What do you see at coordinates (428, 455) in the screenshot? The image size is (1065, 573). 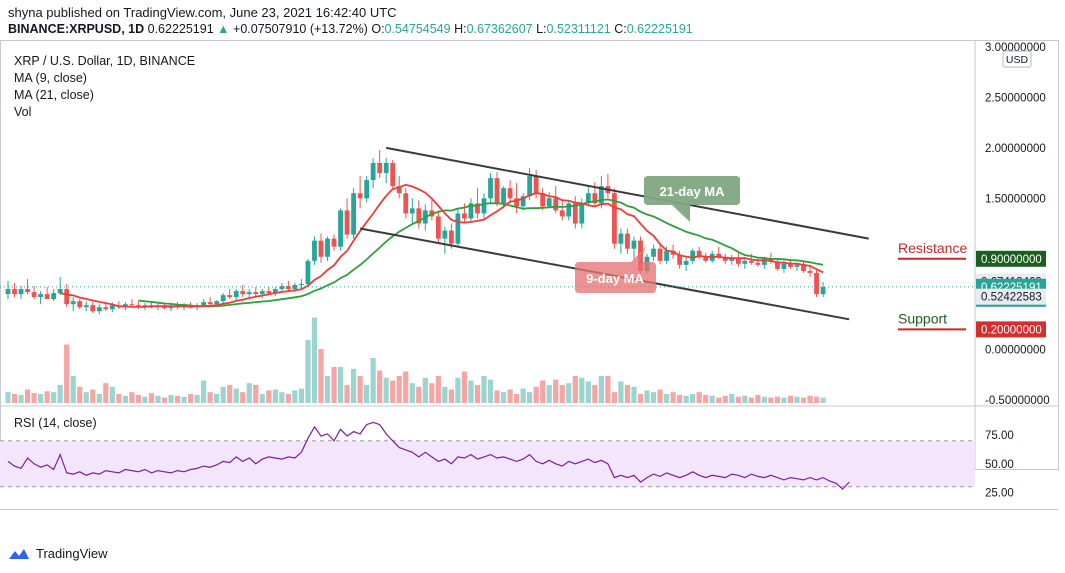 I see `rsi-line` at bounding box center [428, 455].